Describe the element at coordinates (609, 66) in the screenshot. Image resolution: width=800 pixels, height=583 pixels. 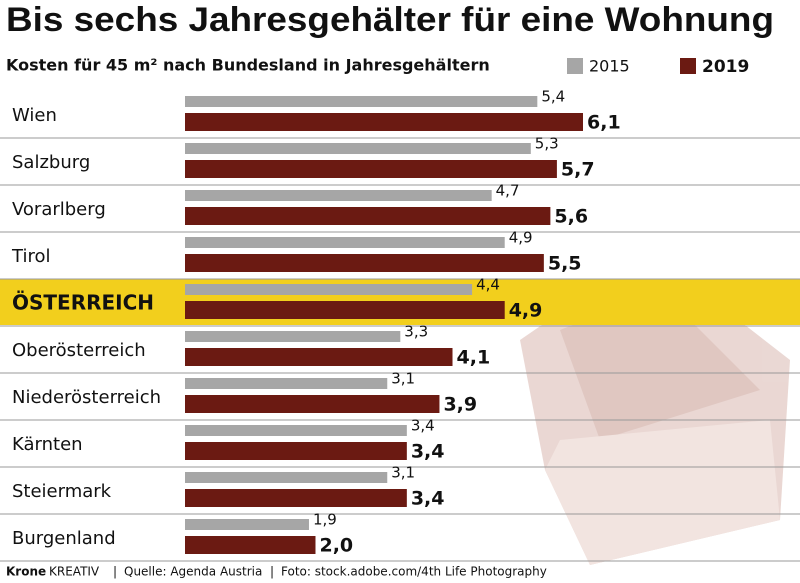
I see `legend-label: 2015` at that location.